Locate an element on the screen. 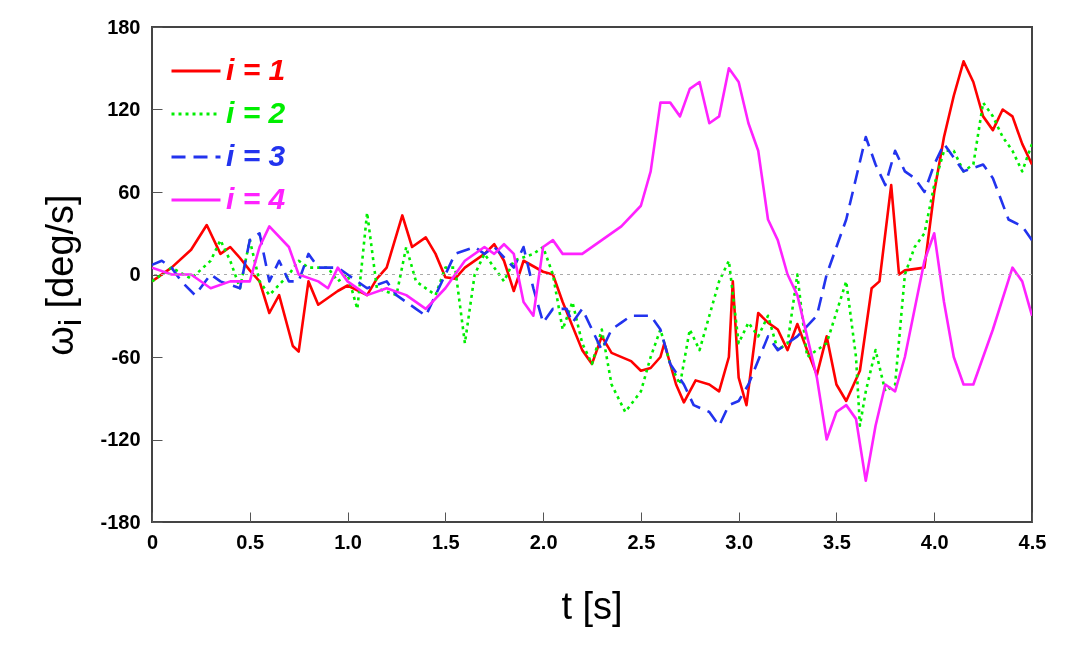  legend-label: i = 3 is located at coordinates (256, 155).